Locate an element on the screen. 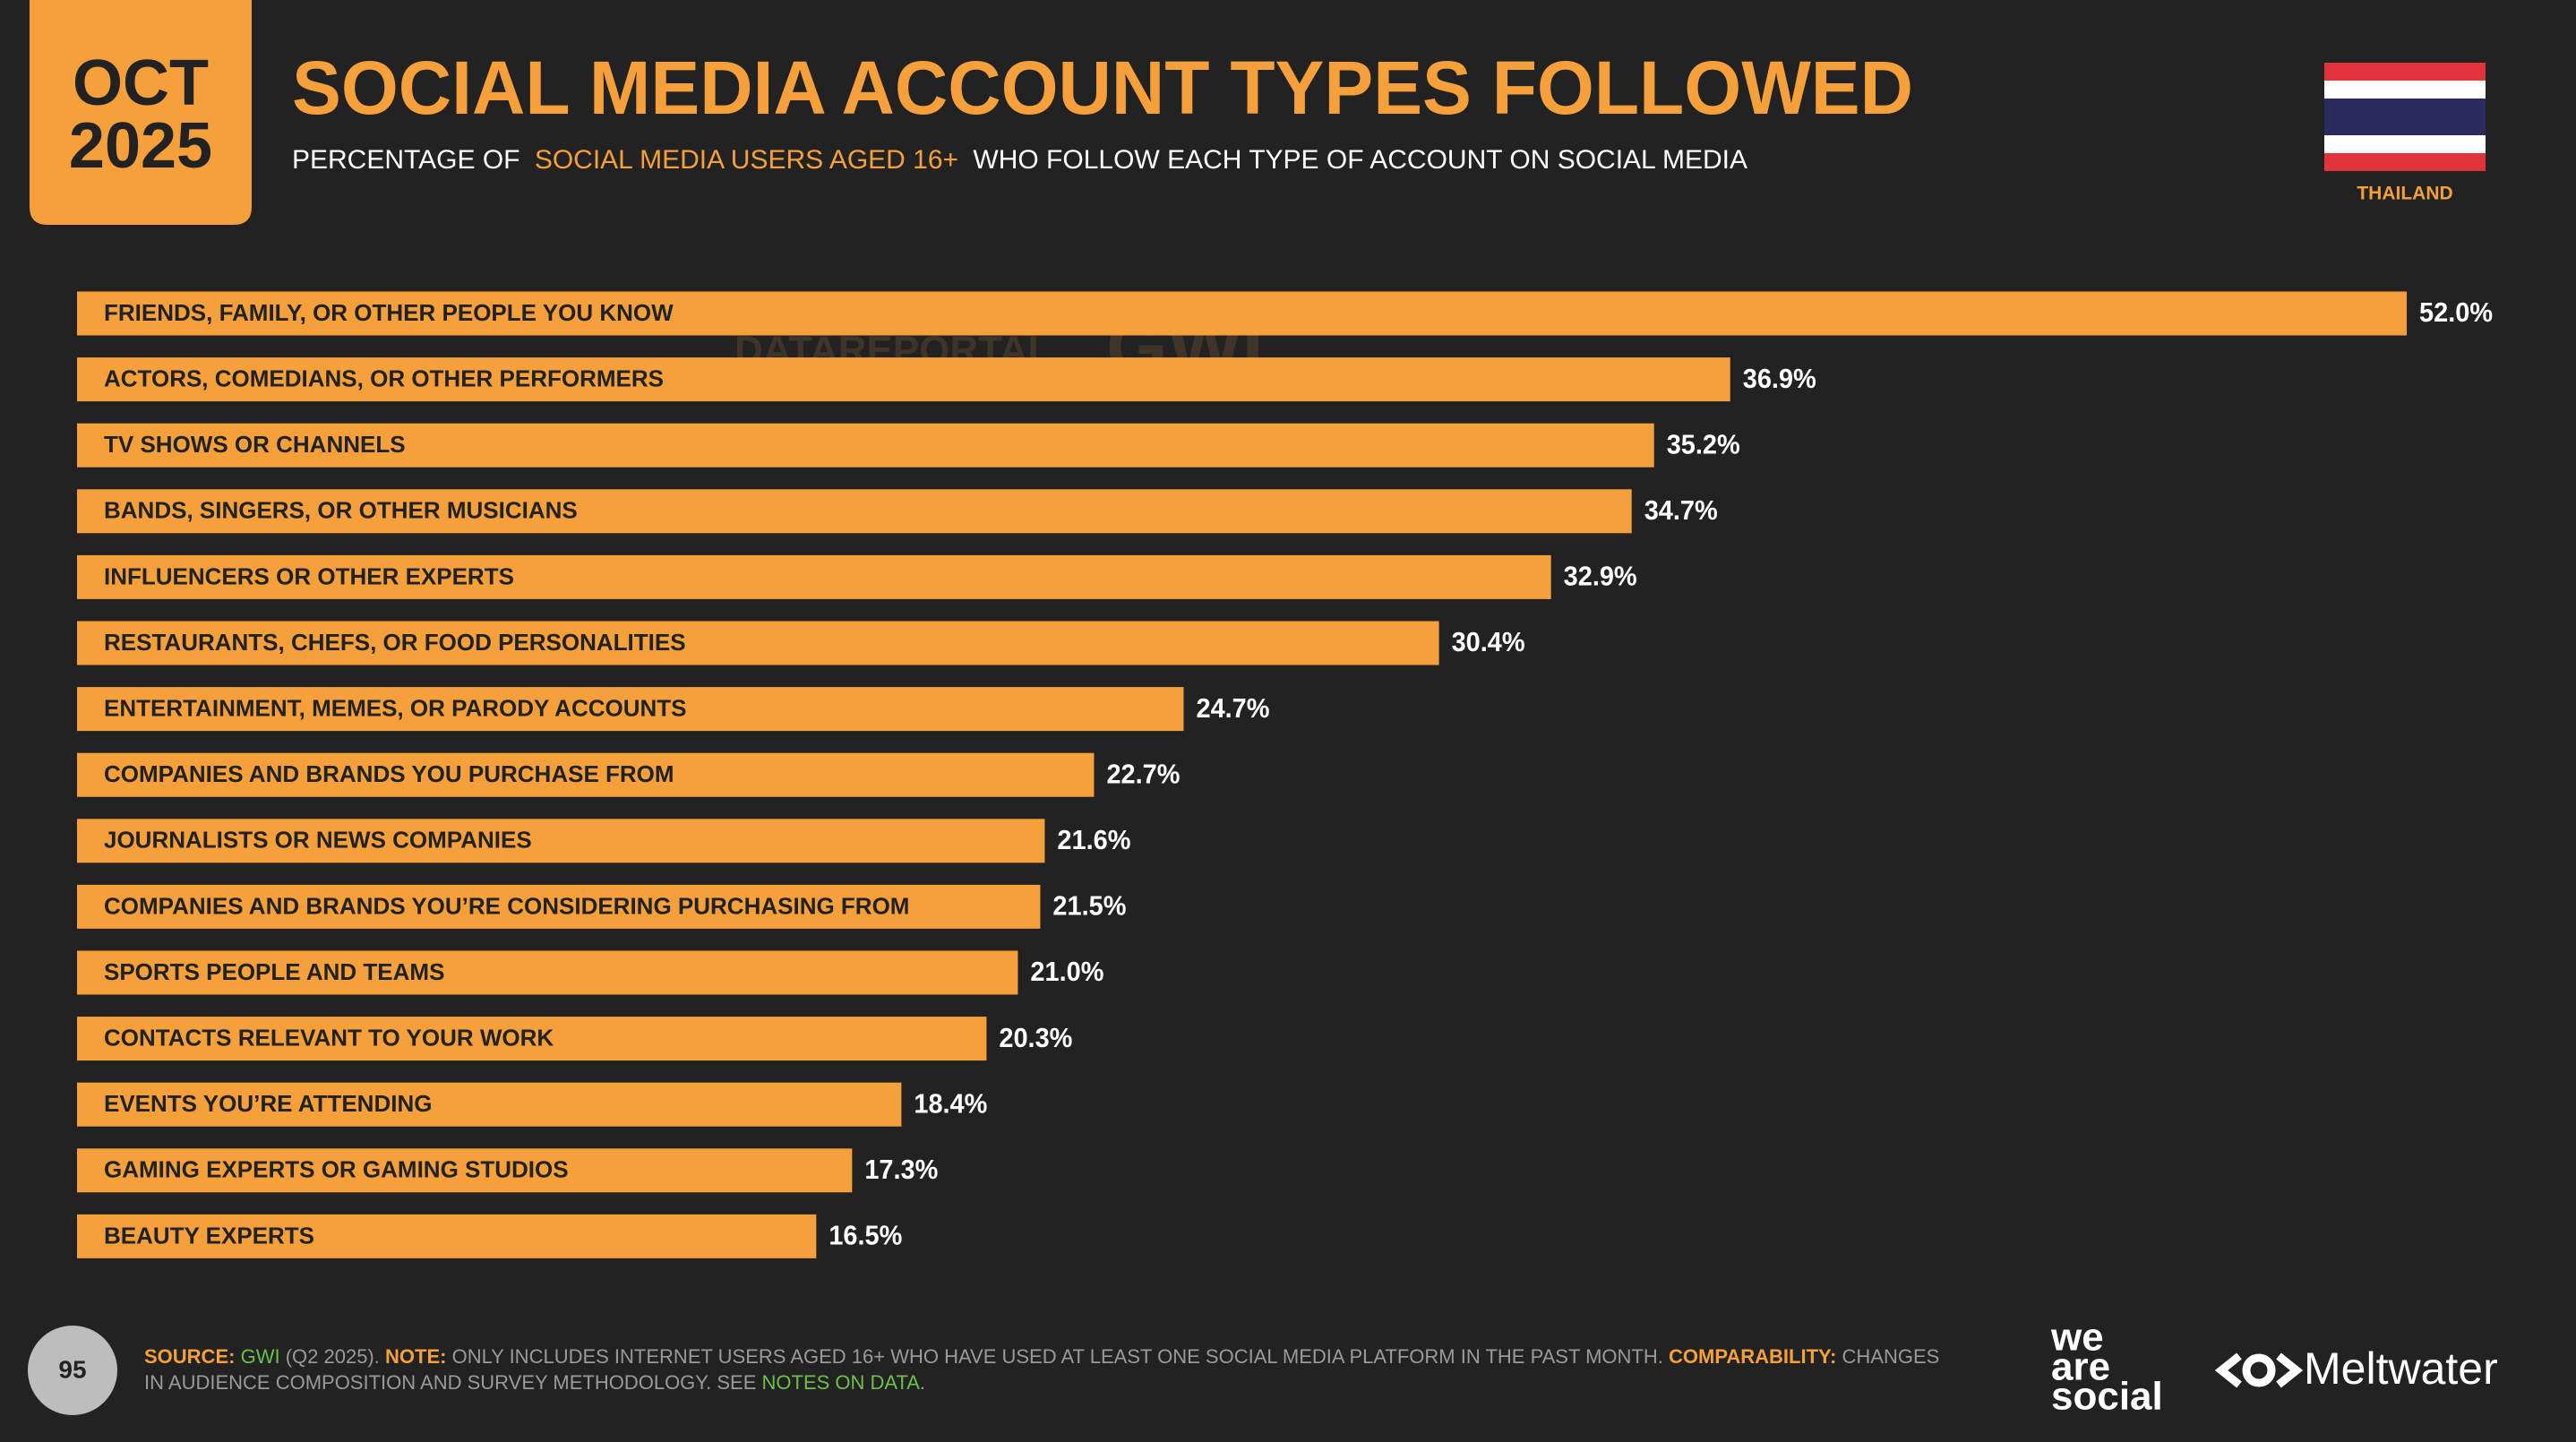 The height and width of the screenshot is (1442, 2576). page-number: 95 is located at coordinates (72, 1369).